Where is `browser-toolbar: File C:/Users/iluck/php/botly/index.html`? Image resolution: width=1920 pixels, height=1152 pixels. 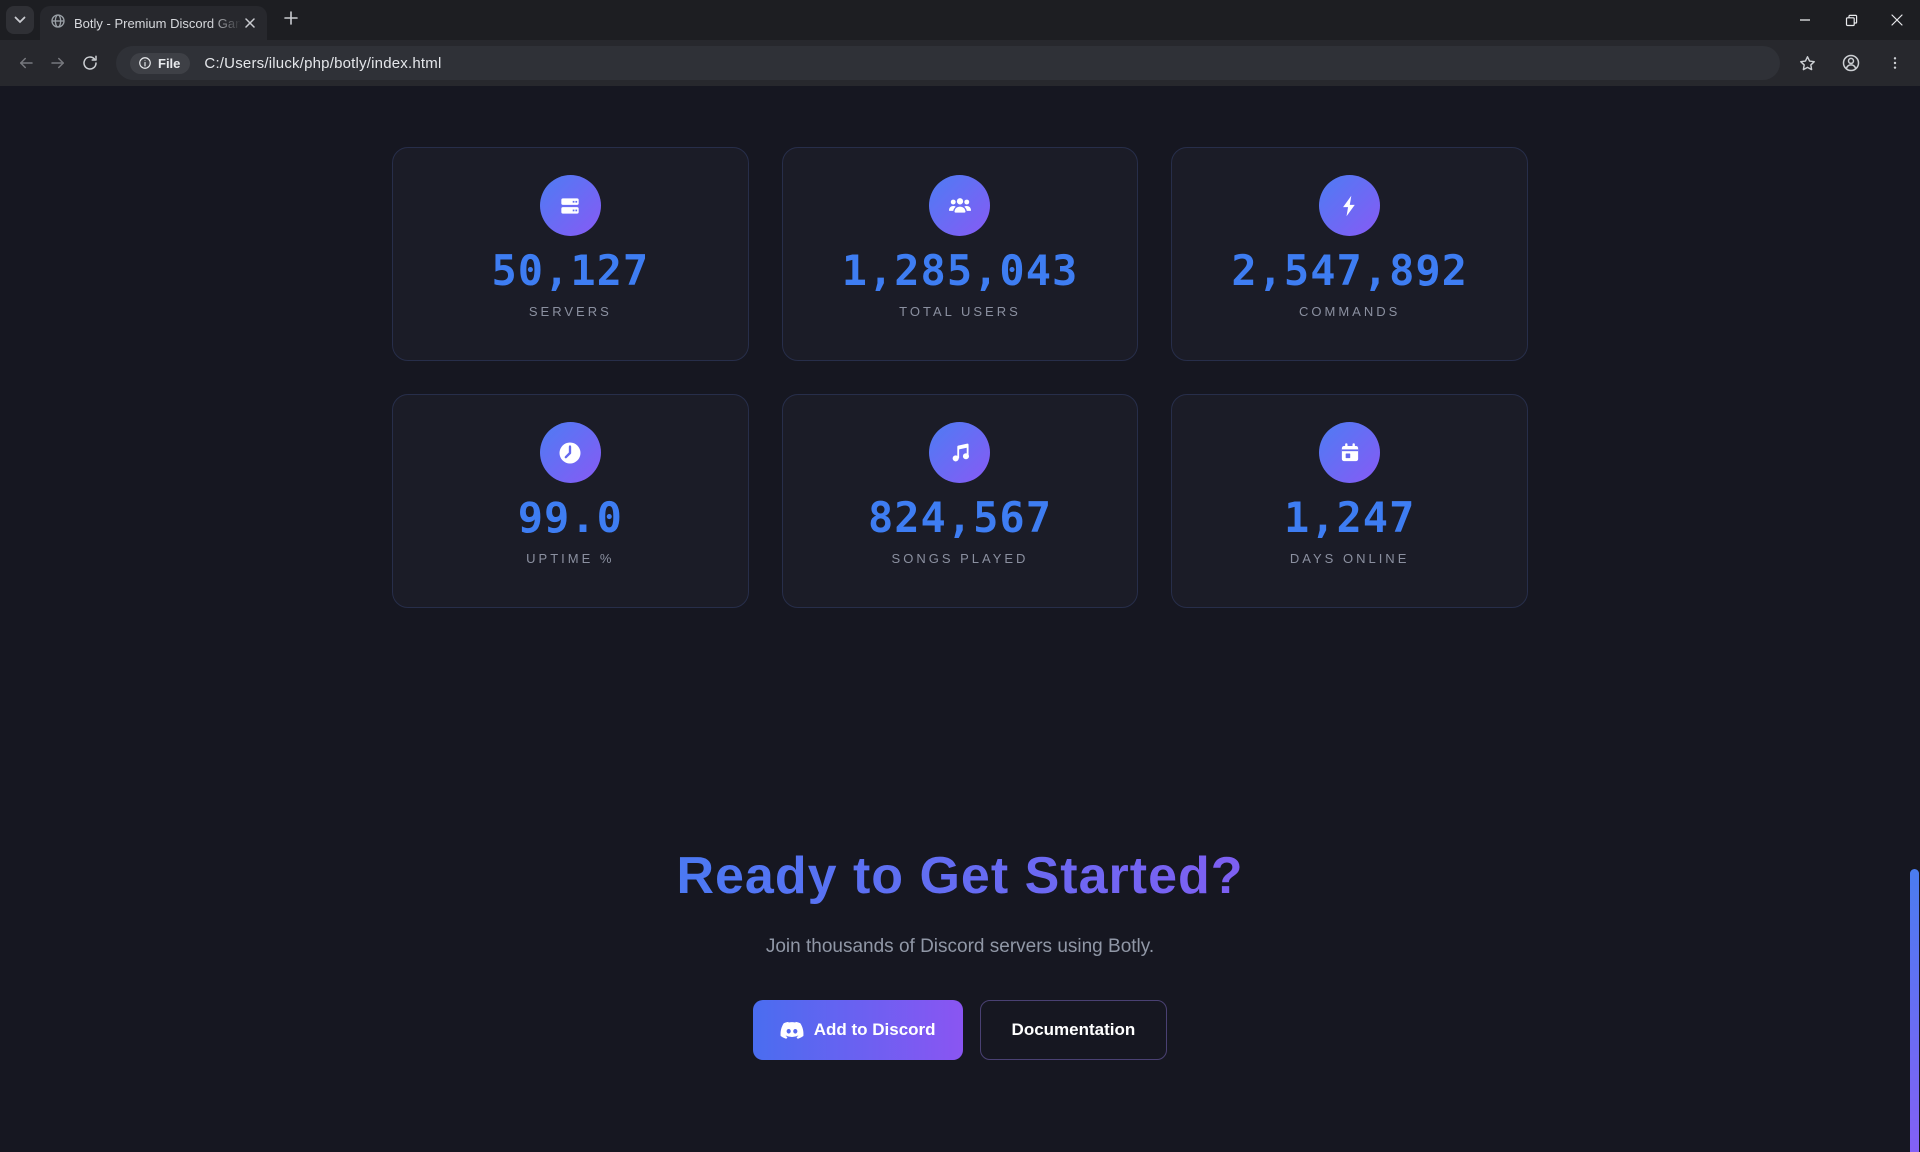 browser-toolbar: File C:/Users/iluck/php/botly/index.html is located at coordinates (960, 63).